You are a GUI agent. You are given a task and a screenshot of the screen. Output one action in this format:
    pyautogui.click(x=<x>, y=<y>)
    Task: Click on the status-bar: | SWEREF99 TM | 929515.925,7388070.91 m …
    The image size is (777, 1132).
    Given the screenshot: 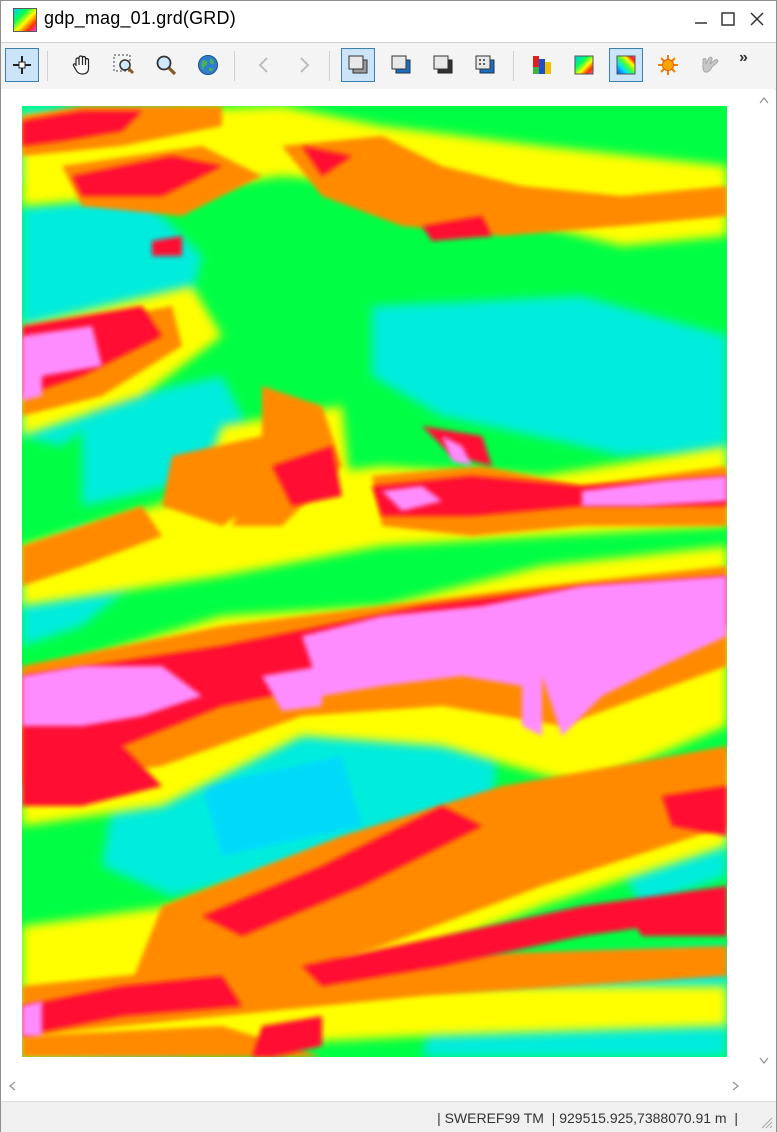 What is the action you would take?
    pyautogui.click(x=388, y=1116)
    